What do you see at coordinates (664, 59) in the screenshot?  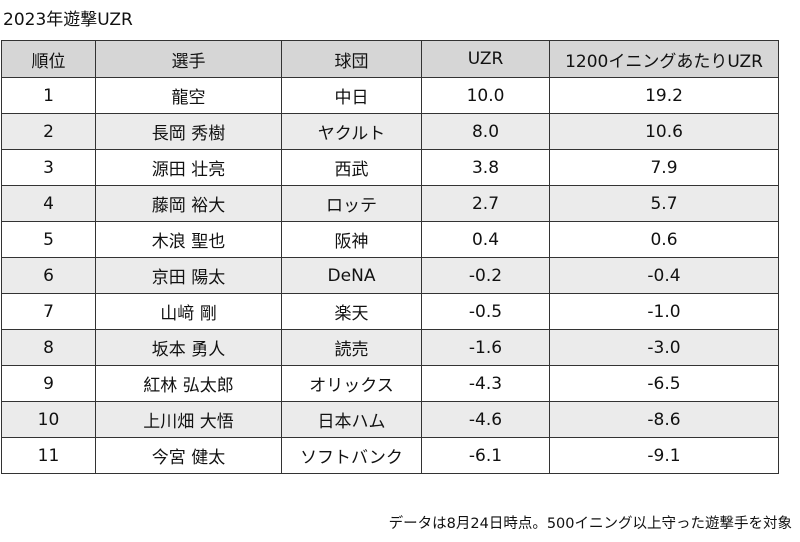 I see `header-uzr-per-1200: 1200イニングあたりUZR` at bounding box center [664, 59].